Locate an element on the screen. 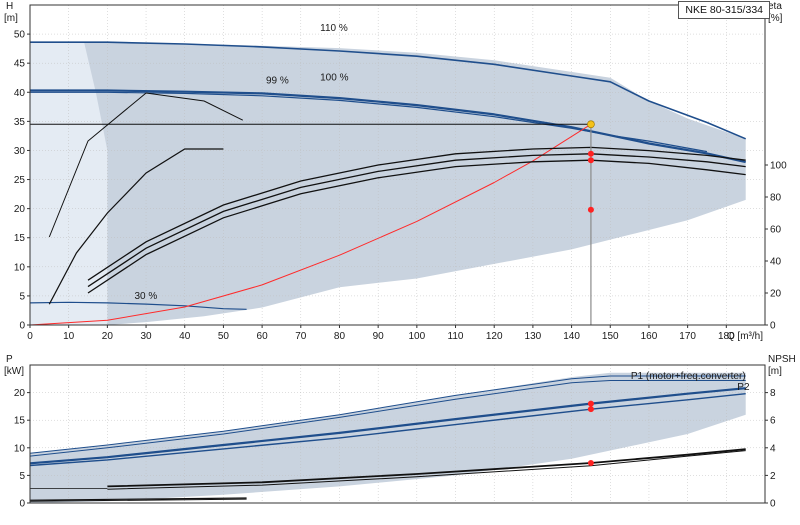 Image resolution: width=800 pixels, height=525 pixels. head-ytick-label: 10 is located at coordinates (20, 267).